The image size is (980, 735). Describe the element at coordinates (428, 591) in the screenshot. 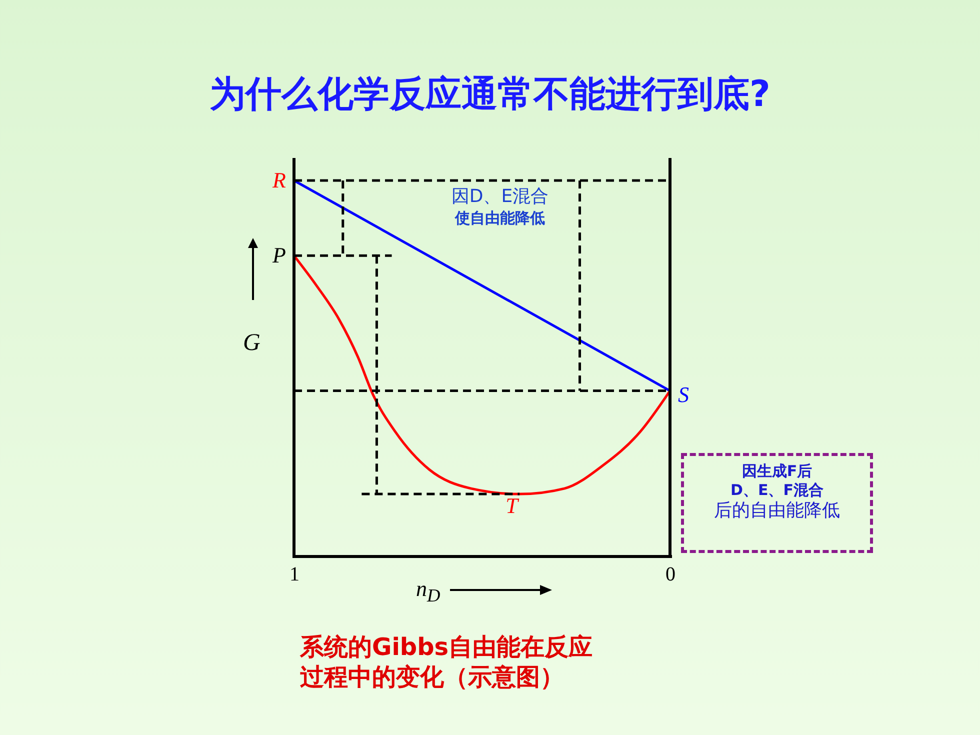

I see `x-axis-title: n$_{D}$` at that location.